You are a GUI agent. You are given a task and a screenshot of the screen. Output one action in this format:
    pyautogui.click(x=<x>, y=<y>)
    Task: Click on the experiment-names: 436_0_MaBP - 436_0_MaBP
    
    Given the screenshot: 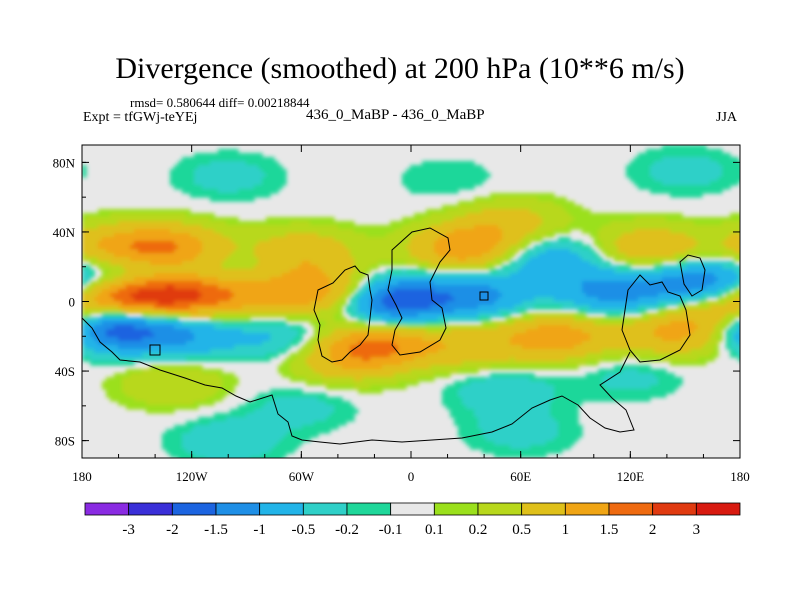 What is the action you would take?
    pyautogui.click(x=395, y=115)
    